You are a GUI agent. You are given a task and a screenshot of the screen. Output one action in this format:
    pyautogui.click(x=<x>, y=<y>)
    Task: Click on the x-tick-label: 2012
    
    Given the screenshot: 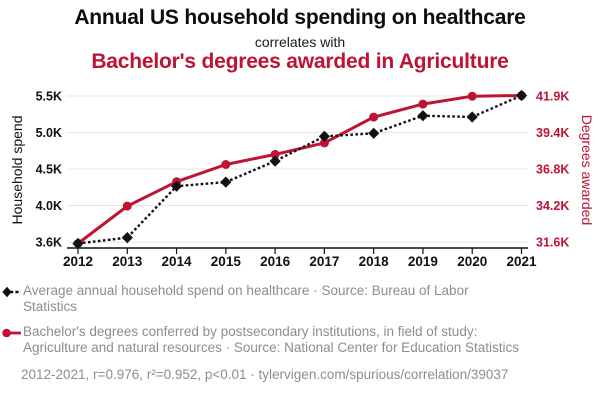 What is the action you would take?
    pyautogui.click(x=78, y=261)
    